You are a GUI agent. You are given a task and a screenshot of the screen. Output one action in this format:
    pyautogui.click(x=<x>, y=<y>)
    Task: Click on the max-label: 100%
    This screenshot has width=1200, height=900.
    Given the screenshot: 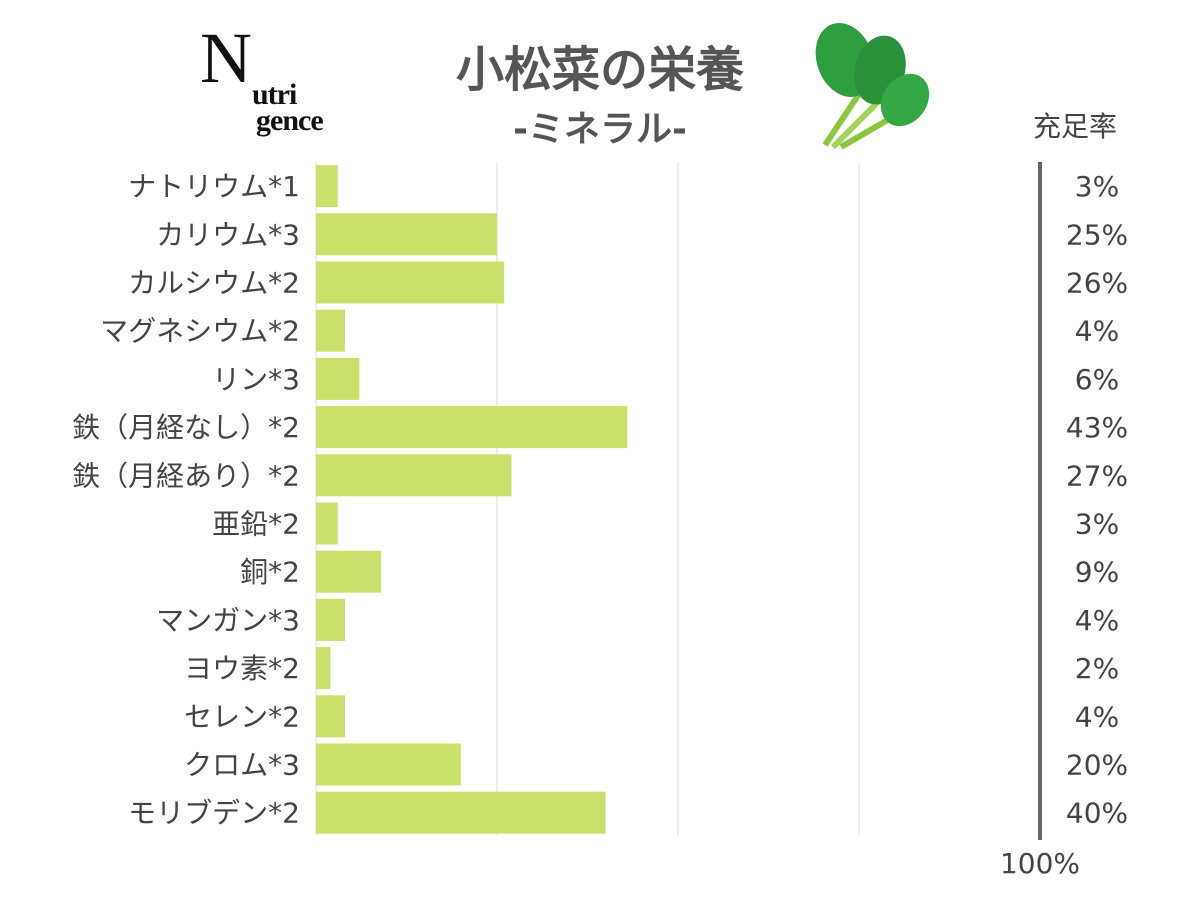 What is the action you would take?
    pyautogui.click(x=1040, y=863)
    